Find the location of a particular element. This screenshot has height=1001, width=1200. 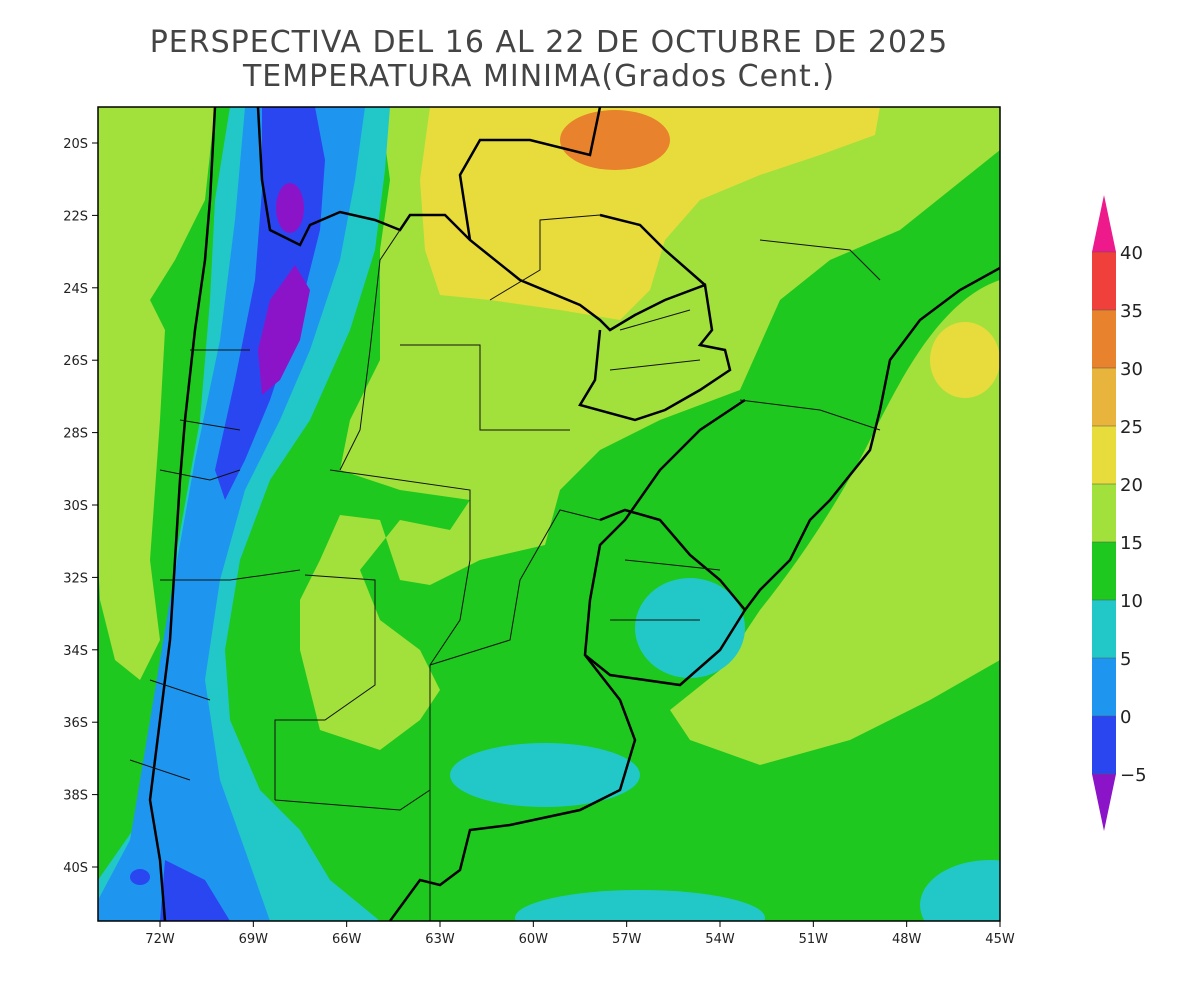

x-tick-label: 63W is located at coordinates (440, 939).